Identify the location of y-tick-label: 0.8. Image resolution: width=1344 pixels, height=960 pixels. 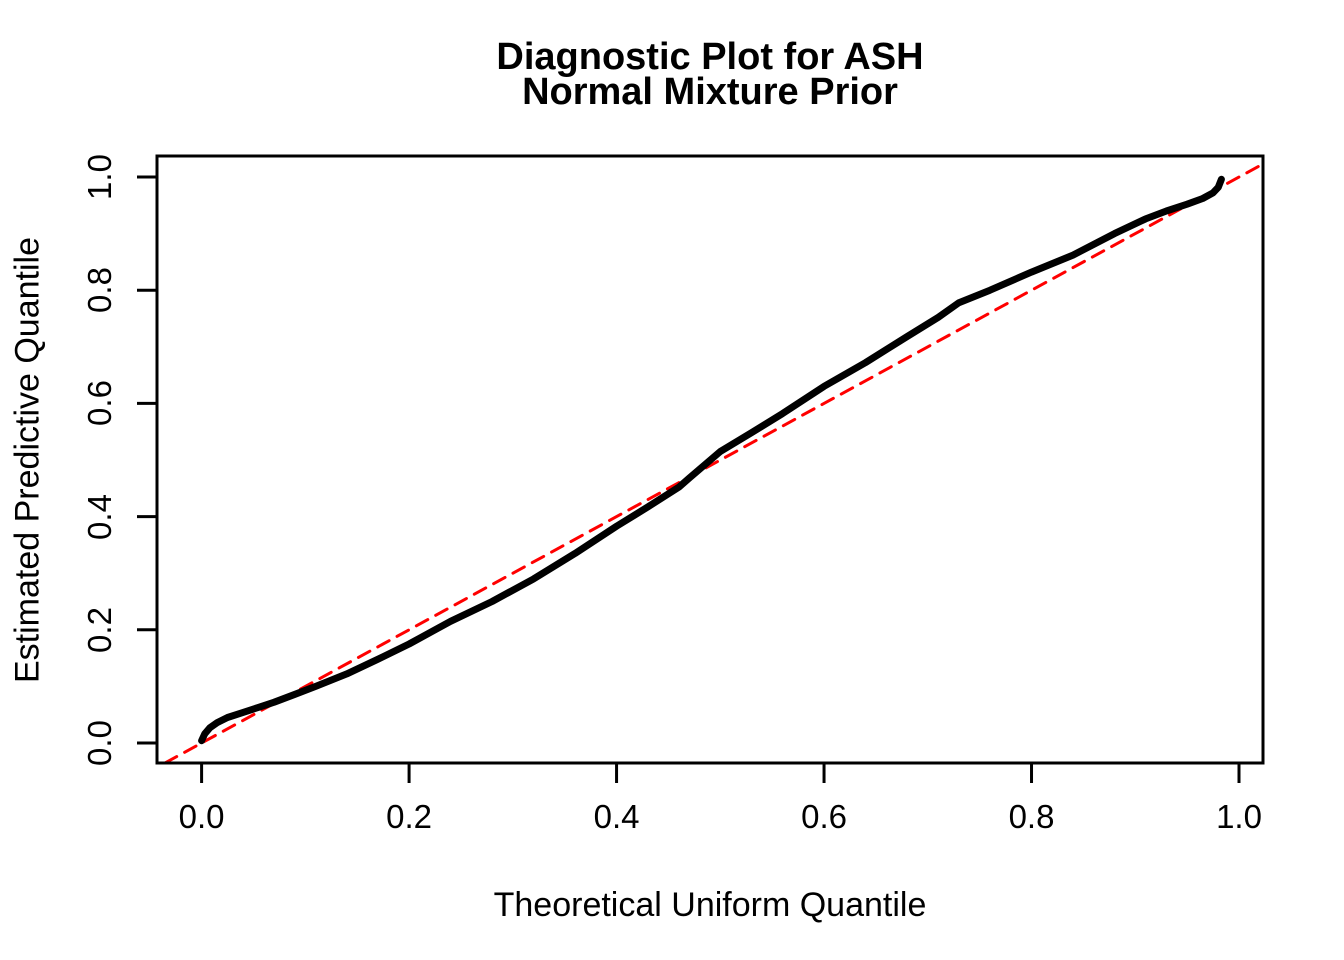
(99, 290).